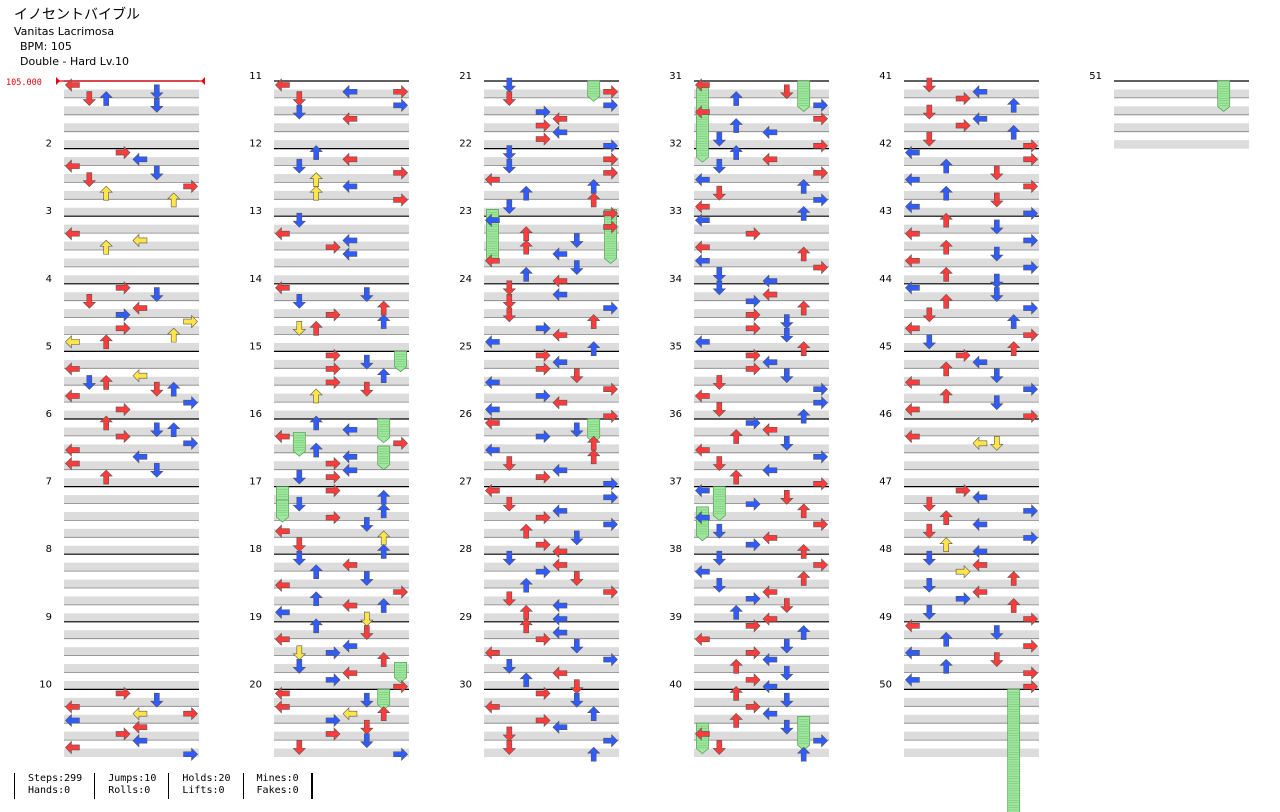 The width and height of the screenshot is (1280, 812). I want to click on measure-number: 34, so click(675, 279).